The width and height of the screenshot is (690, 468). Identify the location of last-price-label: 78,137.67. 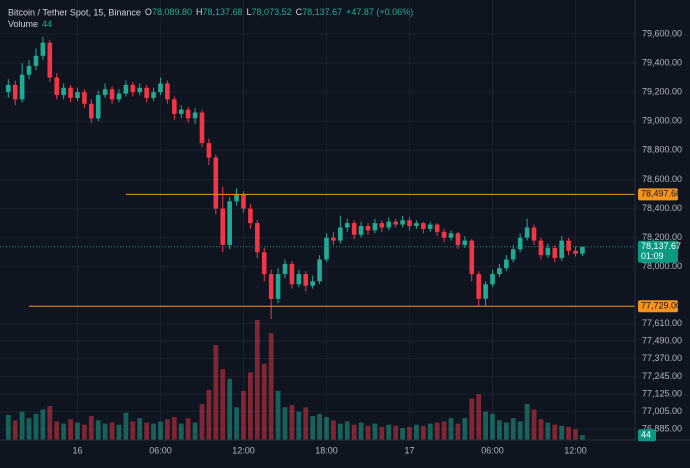
(661, 246).